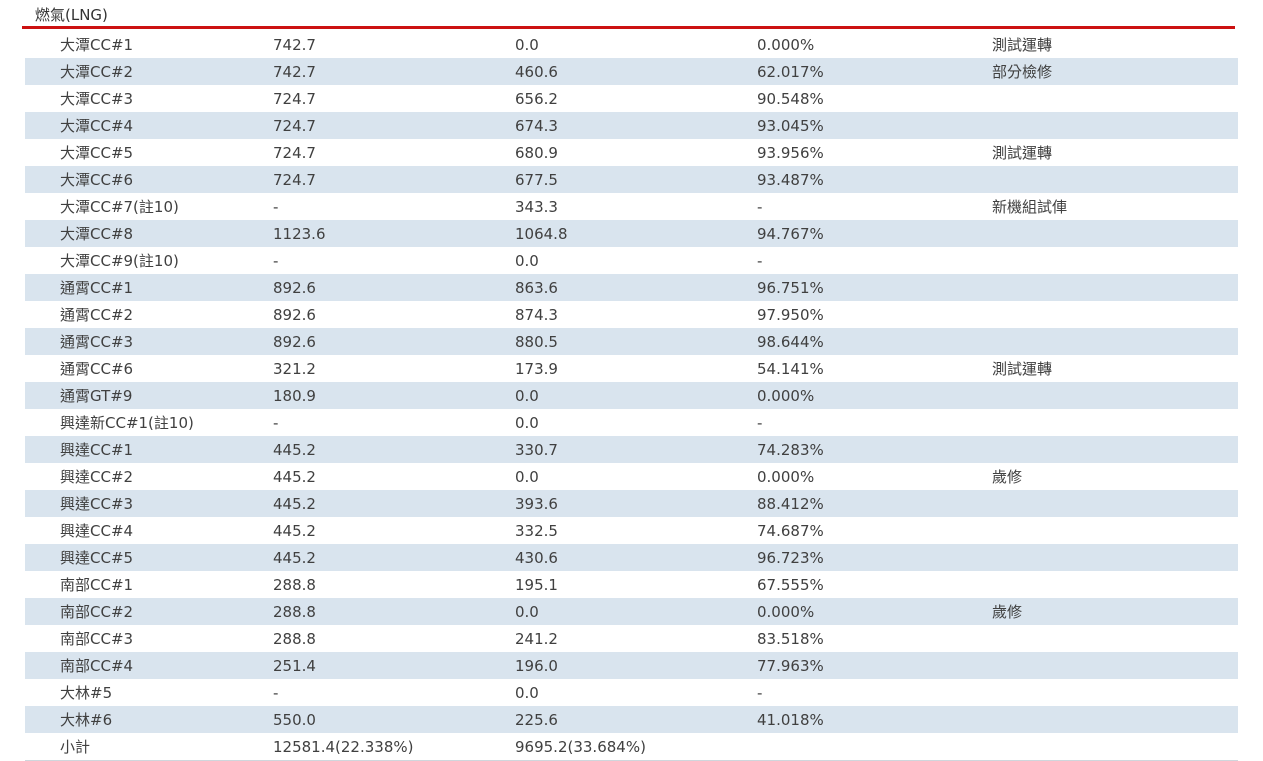 This screenshot has width=1263, height=761. I want to click on percent-value: 62.017%, so click(790, 71).